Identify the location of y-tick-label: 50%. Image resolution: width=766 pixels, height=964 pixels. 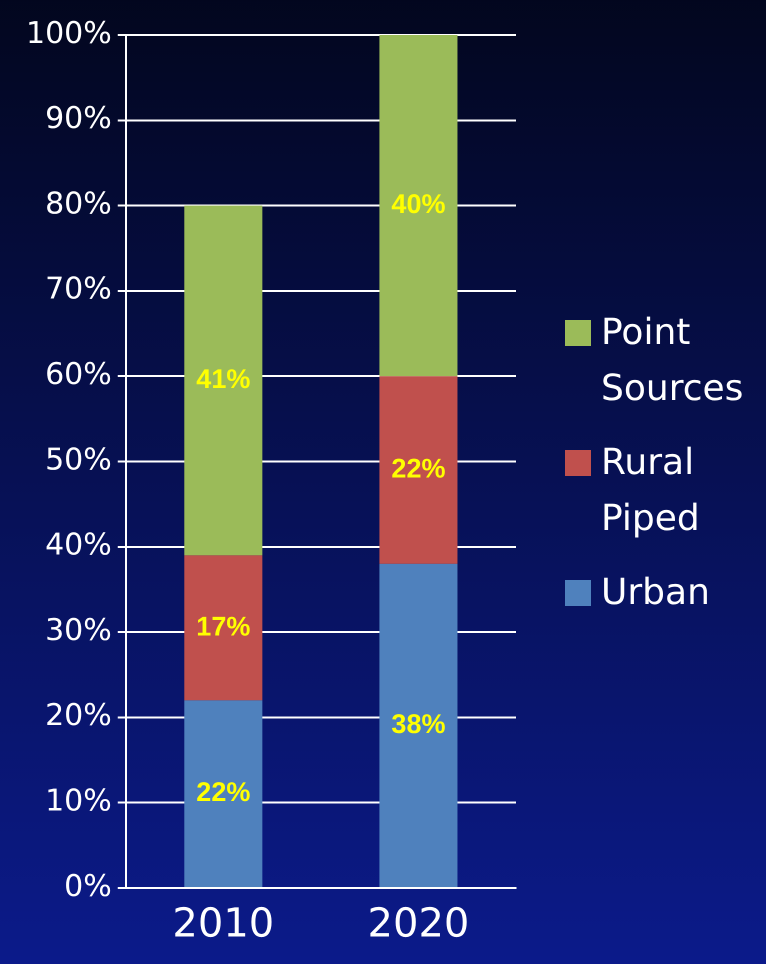
(78, 460).